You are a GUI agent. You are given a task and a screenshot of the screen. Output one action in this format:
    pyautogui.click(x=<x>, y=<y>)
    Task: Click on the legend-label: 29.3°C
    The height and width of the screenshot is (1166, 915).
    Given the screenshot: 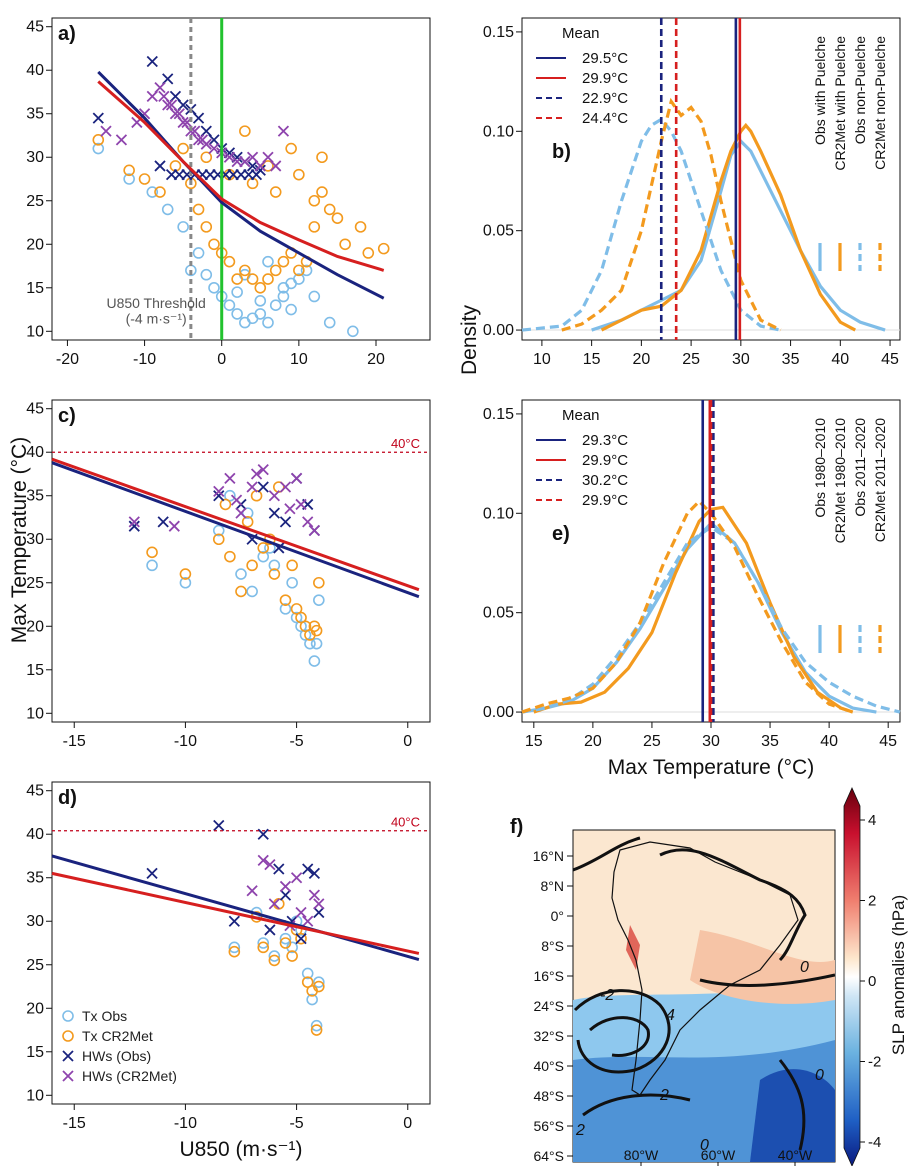 What is the action you would take?
    pyautogui.click(x=605, y=440)
    